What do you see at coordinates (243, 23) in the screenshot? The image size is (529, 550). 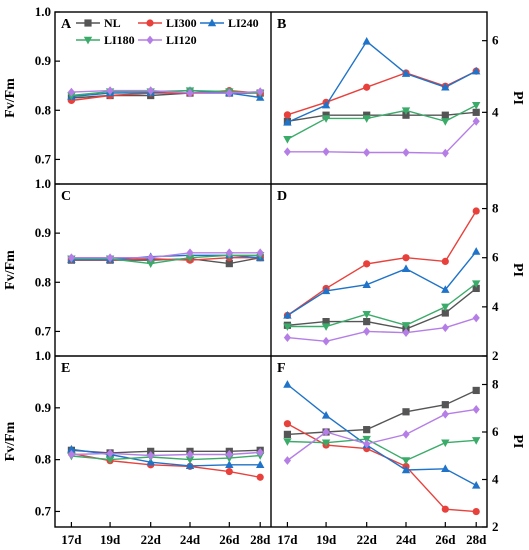 I see `legend-label: LI240` at bounding box center [243, 23].